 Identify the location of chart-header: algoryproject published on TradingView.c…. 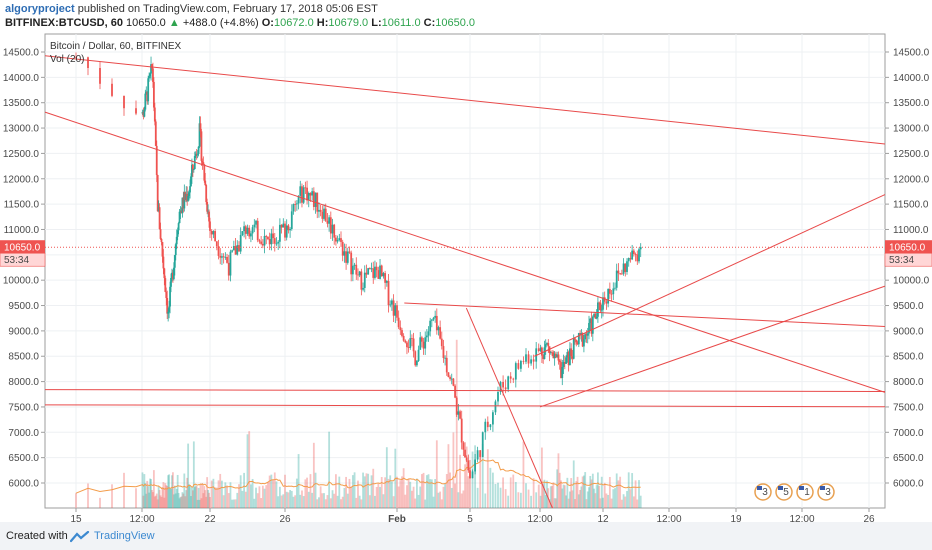
(466, 17).